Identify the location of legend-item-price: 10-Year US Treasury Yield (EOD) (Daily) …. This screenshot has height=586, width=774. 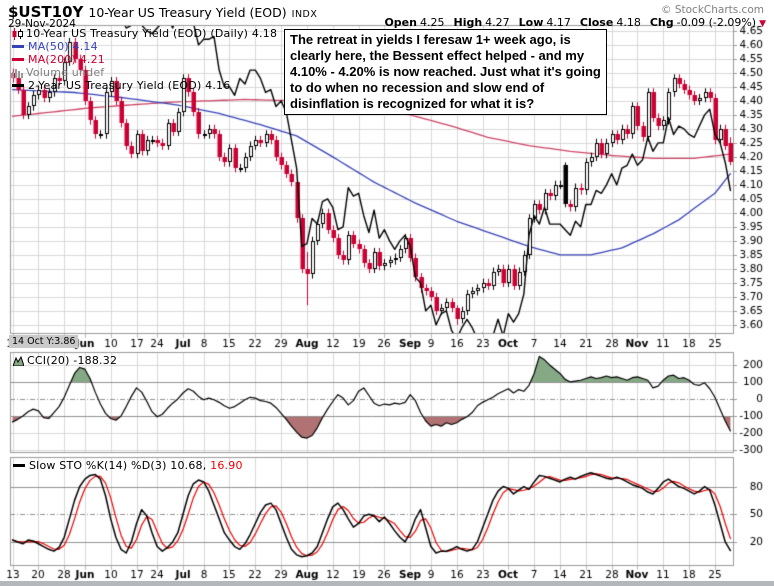
(144, 33).